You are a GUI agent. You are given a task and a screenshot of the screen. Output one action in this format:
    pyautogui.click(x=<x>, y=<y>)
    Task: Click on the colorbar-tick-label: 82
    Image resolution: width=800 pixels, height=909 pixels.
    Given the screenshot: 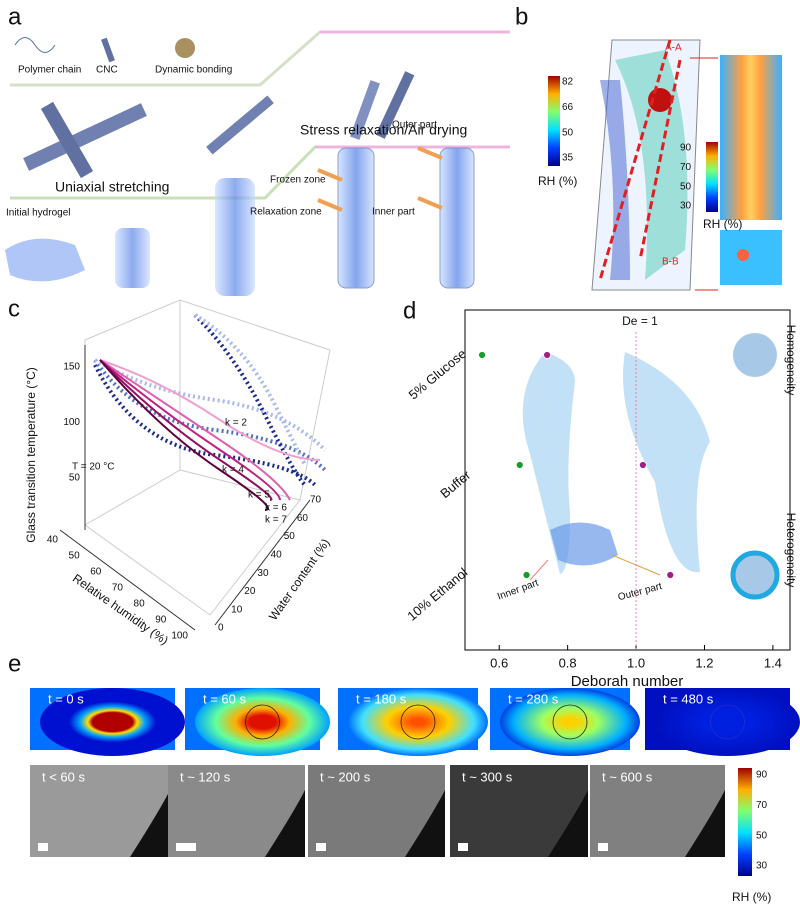 What is the action you would take?
    pyautogui.click(x=568, y=82)
    